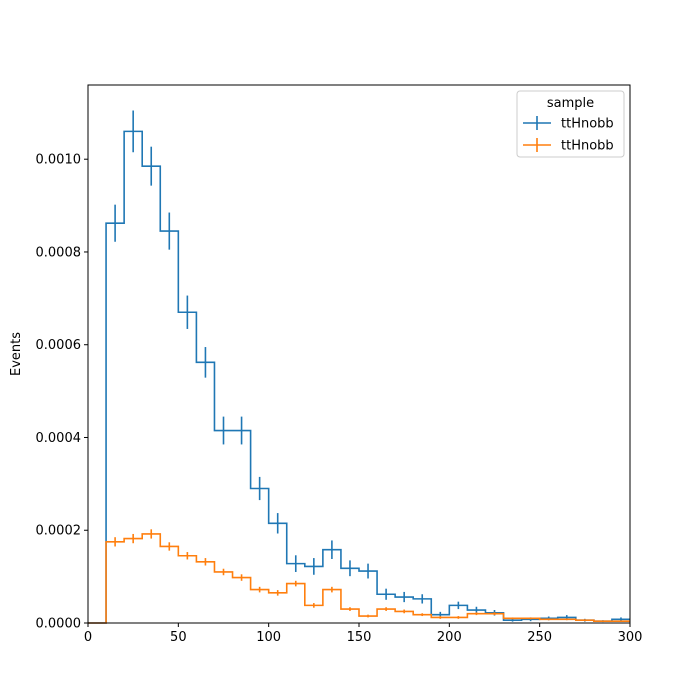 The height and width of the screenshot is (700, 700). Describe the element at coordinates (630, 637) in the screenshot. I see `x-tick-label: 300` at that location.